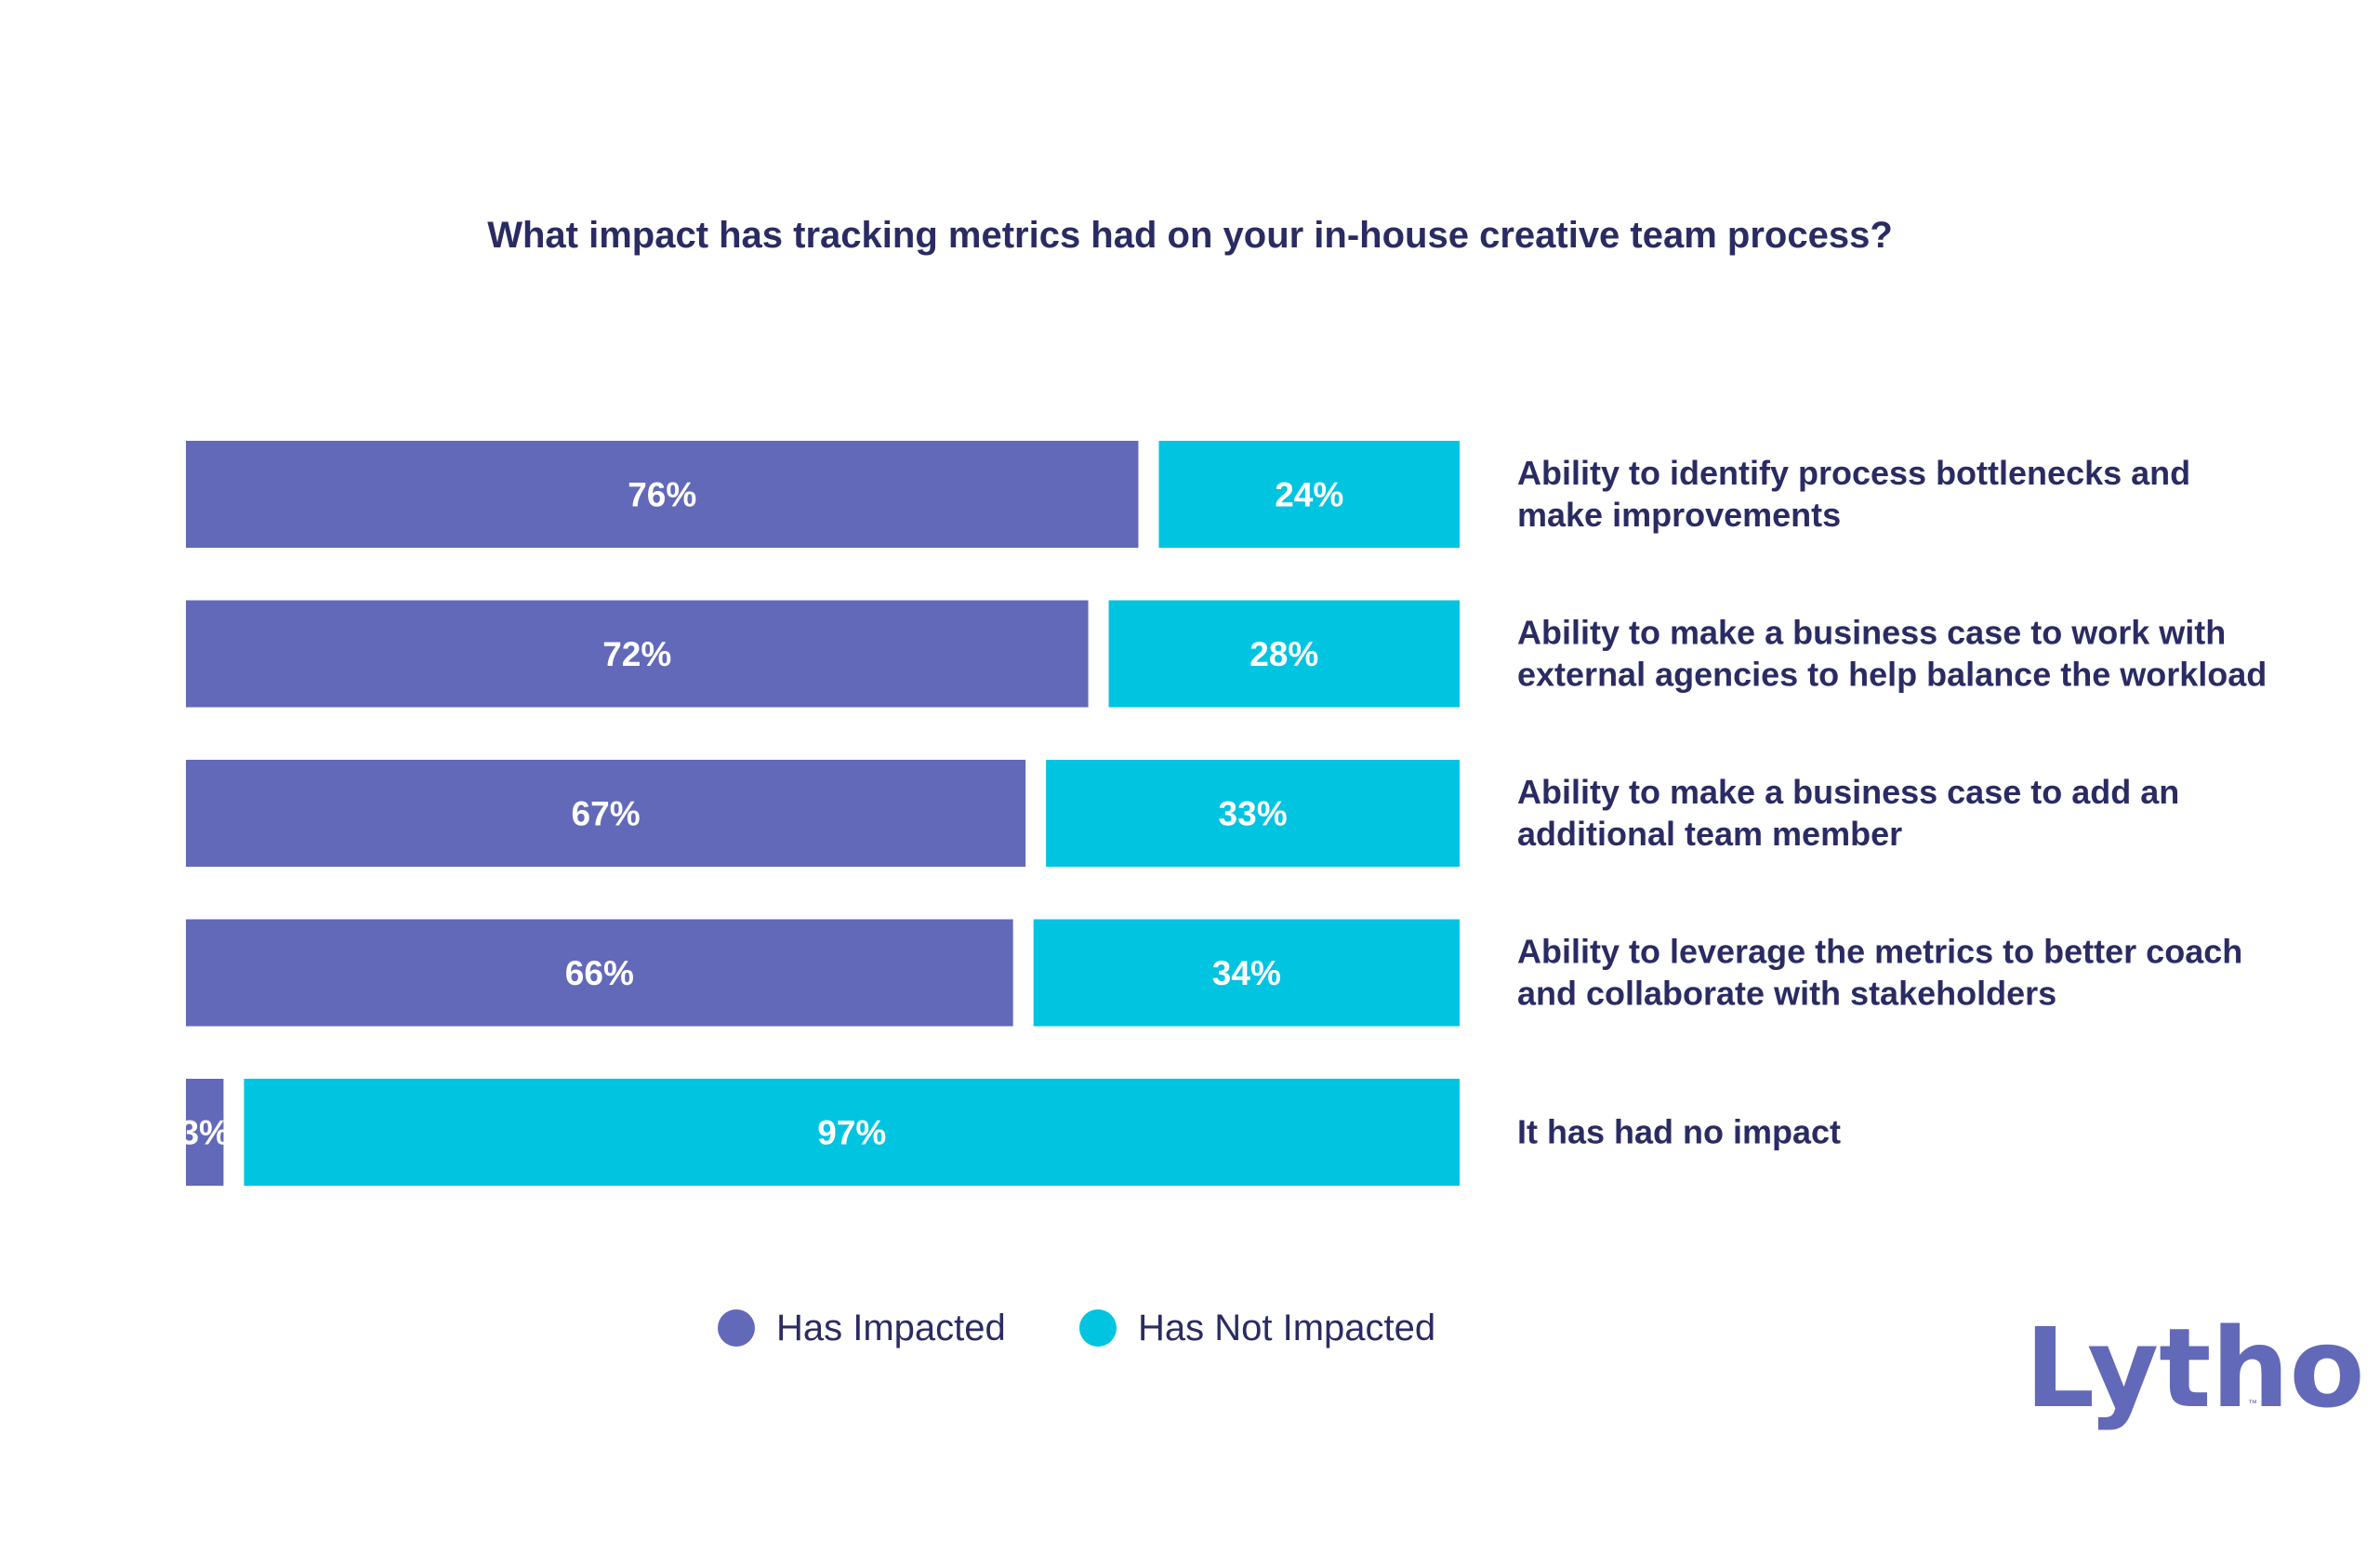 This screenshot has width=2380, height=1567. Describe the element at coordinates (1098, 1328) in the screenshot. I see `legend-swatch-not-impacted` at that location.